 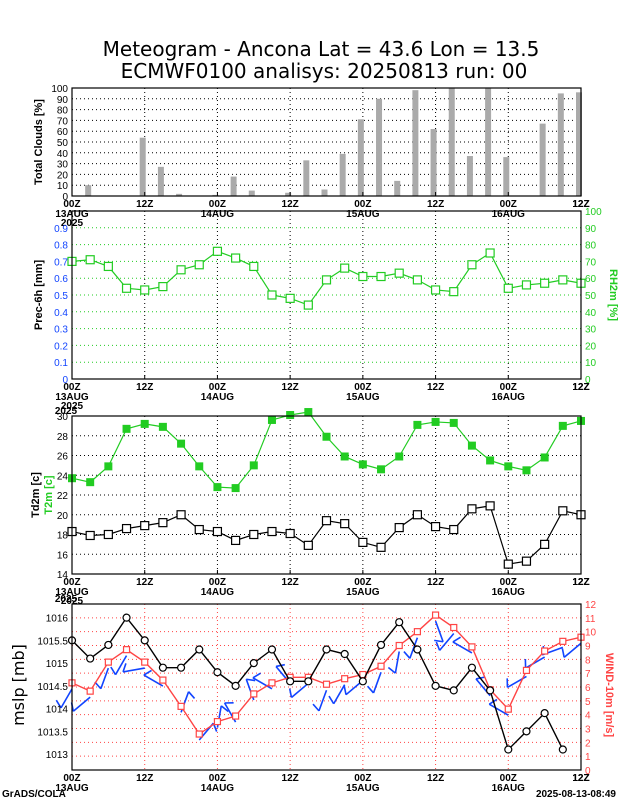 I want to click on rh-y-tick: 0, so click(x=588, y=380).